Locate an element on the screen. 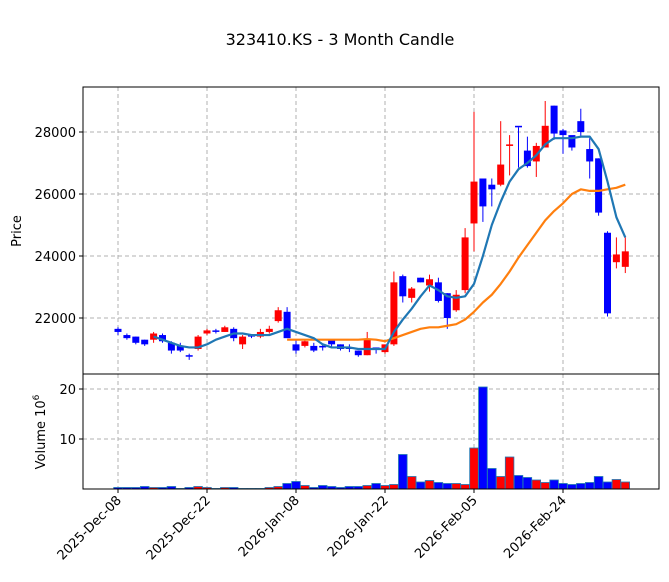 Image resolution: width=669 pixels, height=582 pixels. x-tick-label: 2025-Dec-08 is located at coordinates (90, 528).